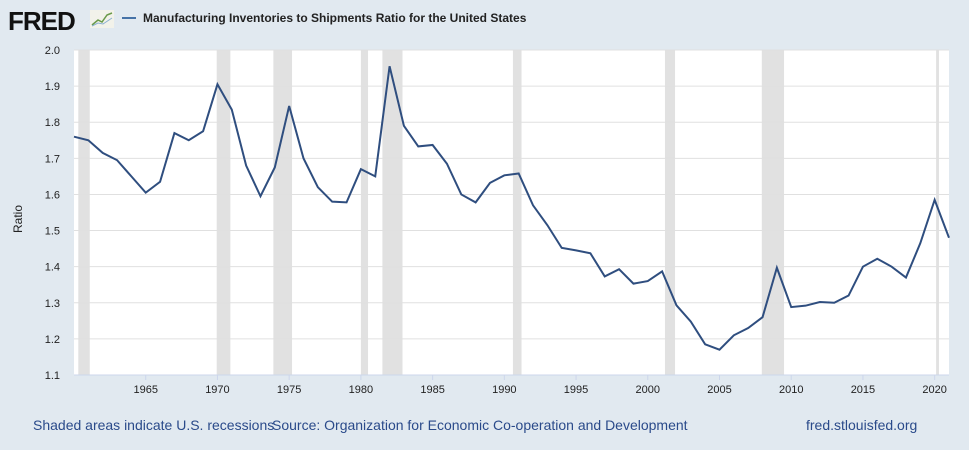 The width and height of the screenshot is (969, 450). Describe the element at coordinates (102, 19) in the screenshot. I see `fred-chart-icon` at that location.